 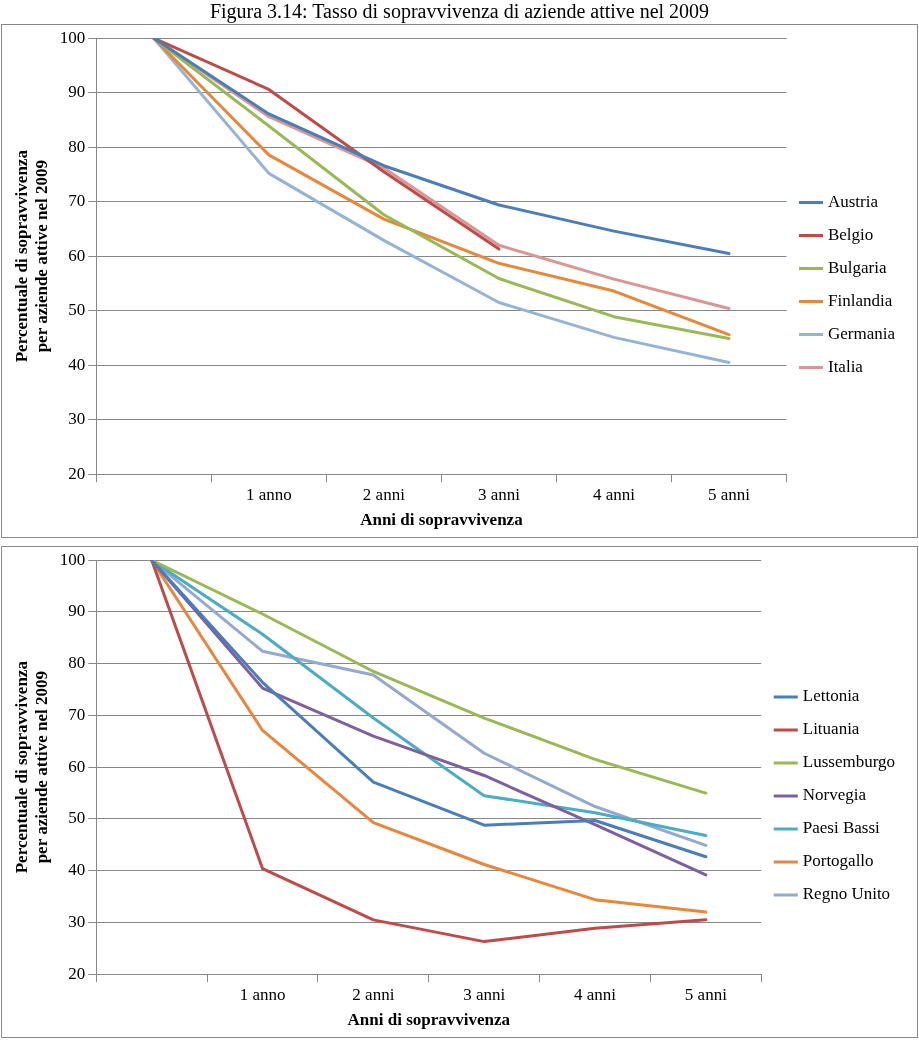 I want to click on chart-title: Figura 3.14: Tasso di sopravvivenza di aziende attive nel 2009, so click(x=459, y=12).